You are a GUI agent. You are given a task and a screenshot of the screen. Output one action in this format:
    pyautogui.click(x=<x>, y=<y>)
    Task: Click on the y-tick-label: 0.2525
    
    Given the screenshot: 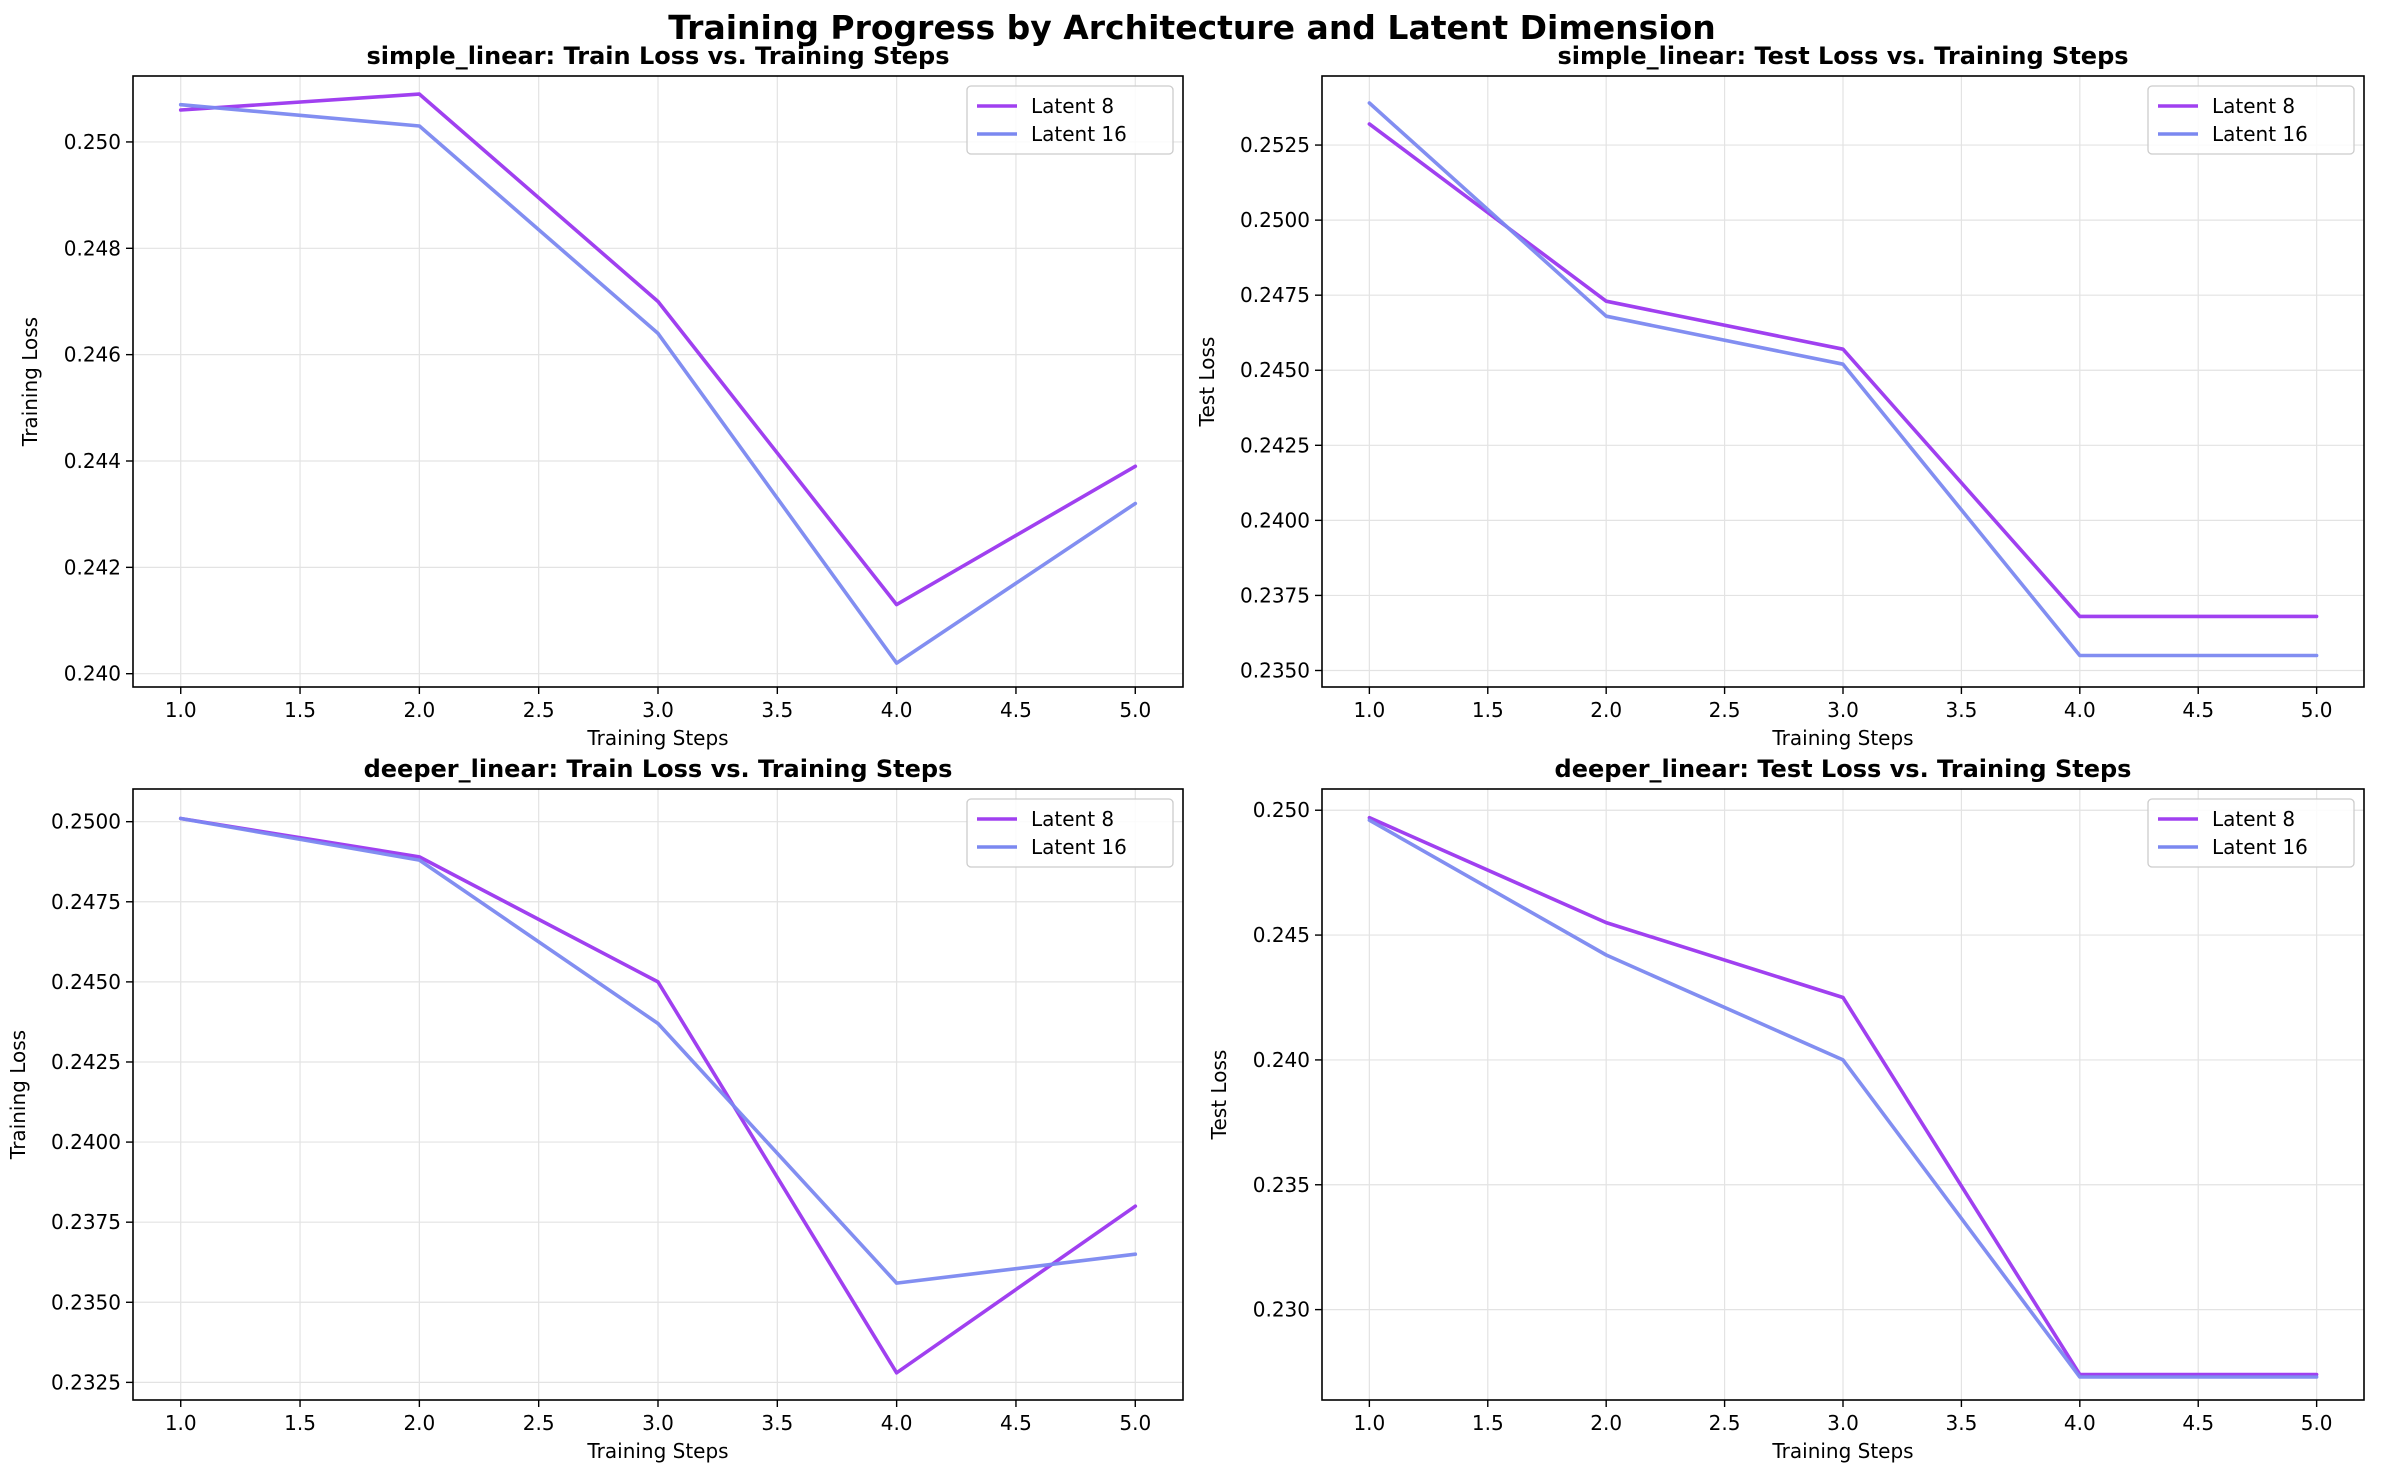 What is the action you would take?
    pyautogui.click(x=1275, y=145)
    